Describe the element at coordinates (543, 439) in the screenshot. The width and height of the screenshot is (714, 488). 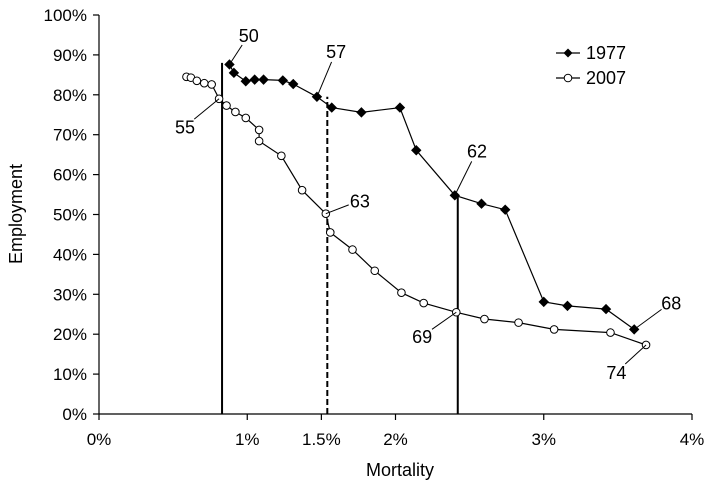
I see `x-tick-label: 3%` at that location.